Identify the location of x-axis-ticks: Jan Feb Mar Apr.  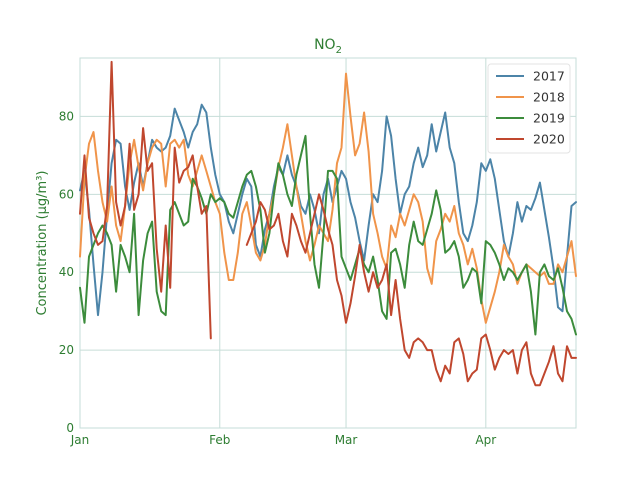
(283, 440).